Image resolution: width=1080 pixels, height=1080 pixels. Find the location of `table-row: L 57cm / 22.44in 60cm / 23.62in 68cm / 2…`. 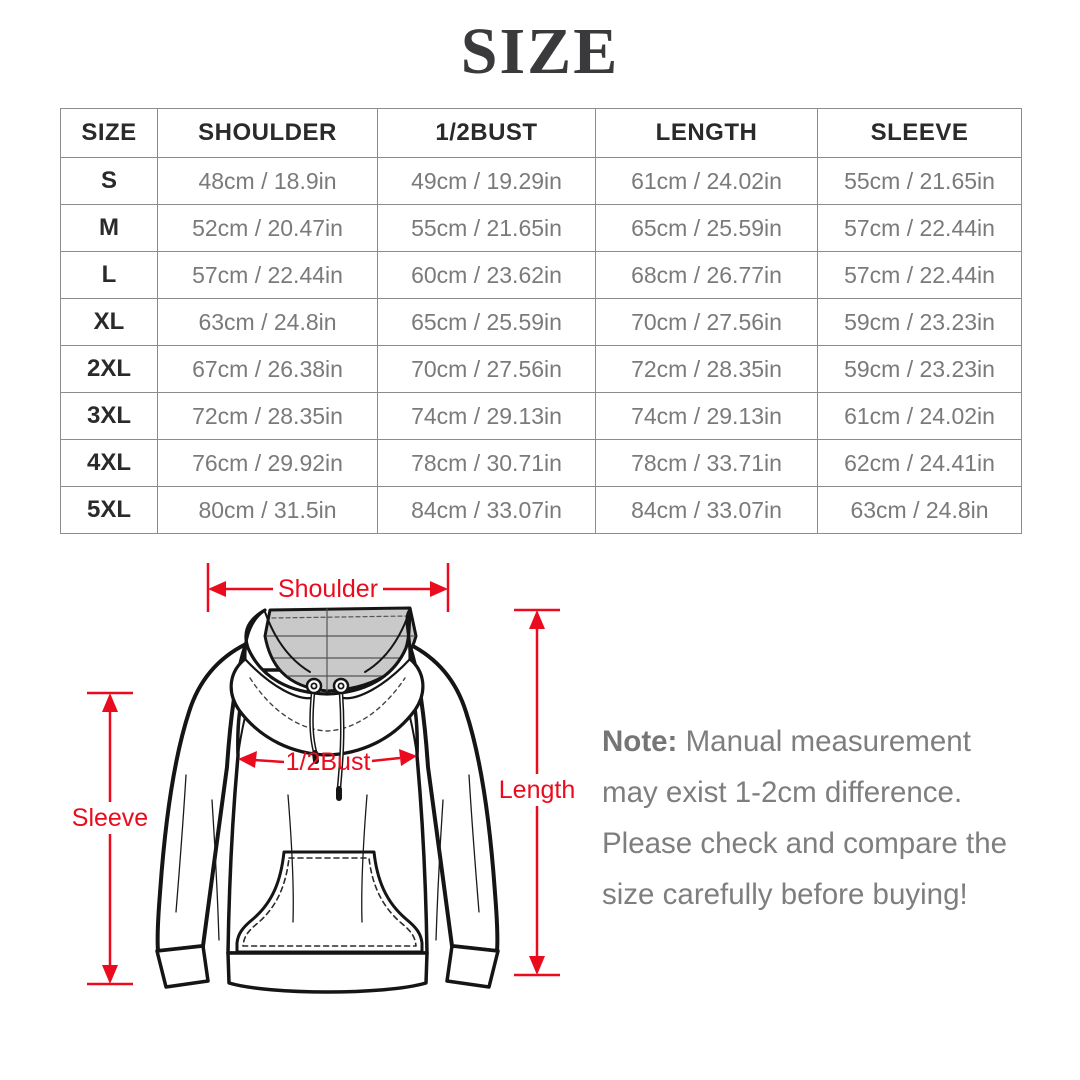

table-row: L 57cm / 22.44in 60cm / 23.62in 68cm / 2… is located at coordinates (541, 275).